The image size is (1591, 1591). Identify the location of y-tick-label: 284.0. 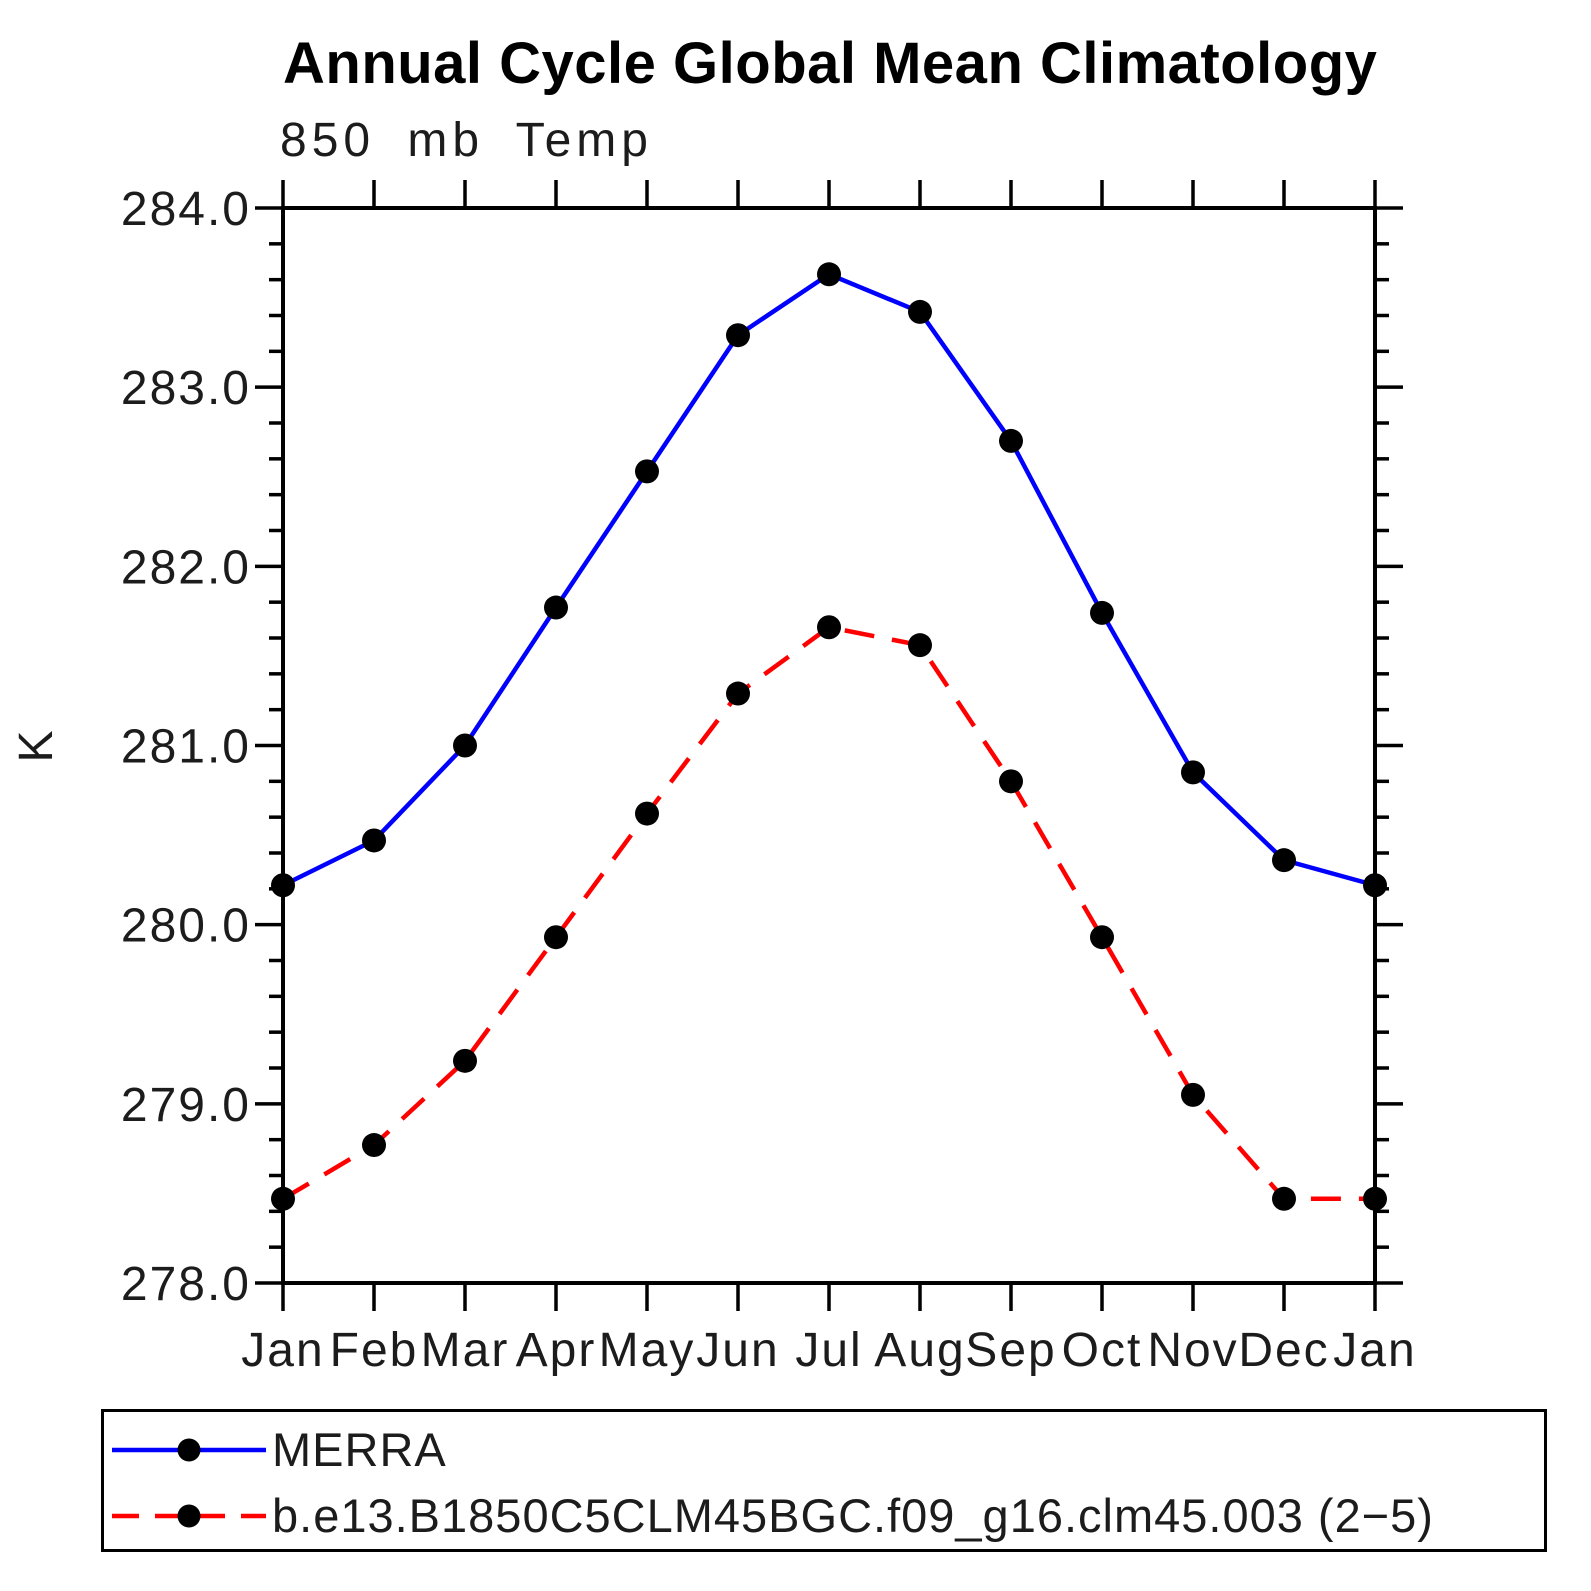
(186, 209).